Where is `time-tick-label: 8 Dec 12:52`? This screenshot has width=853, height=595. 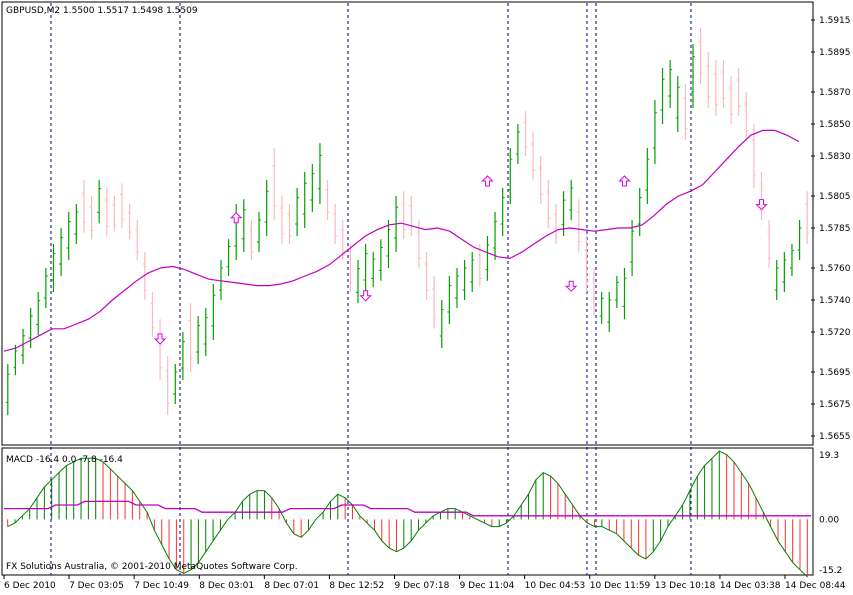 time-tick-label: 8 Dec 12:52 is located at coordinates (356, 586).